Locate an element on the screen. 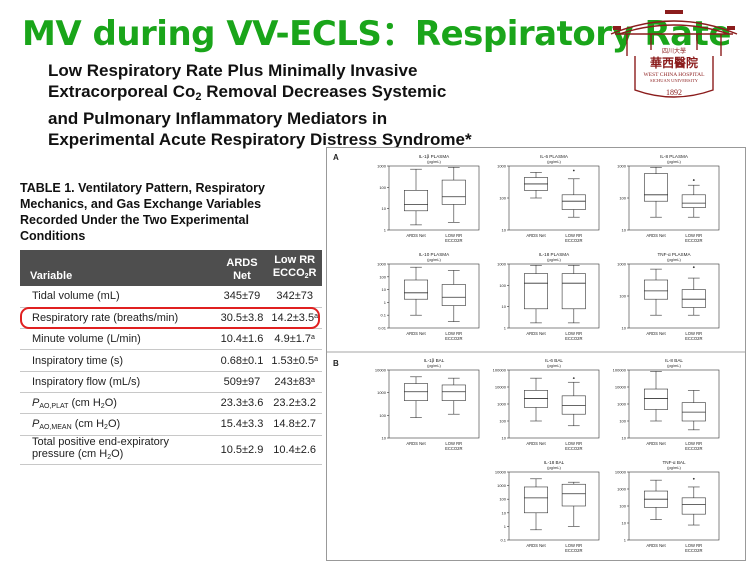  table-row: PAO,MEAN (cm H2O) 15.4±3.3 14.8±2.7 is located at coordinates (171, 424).